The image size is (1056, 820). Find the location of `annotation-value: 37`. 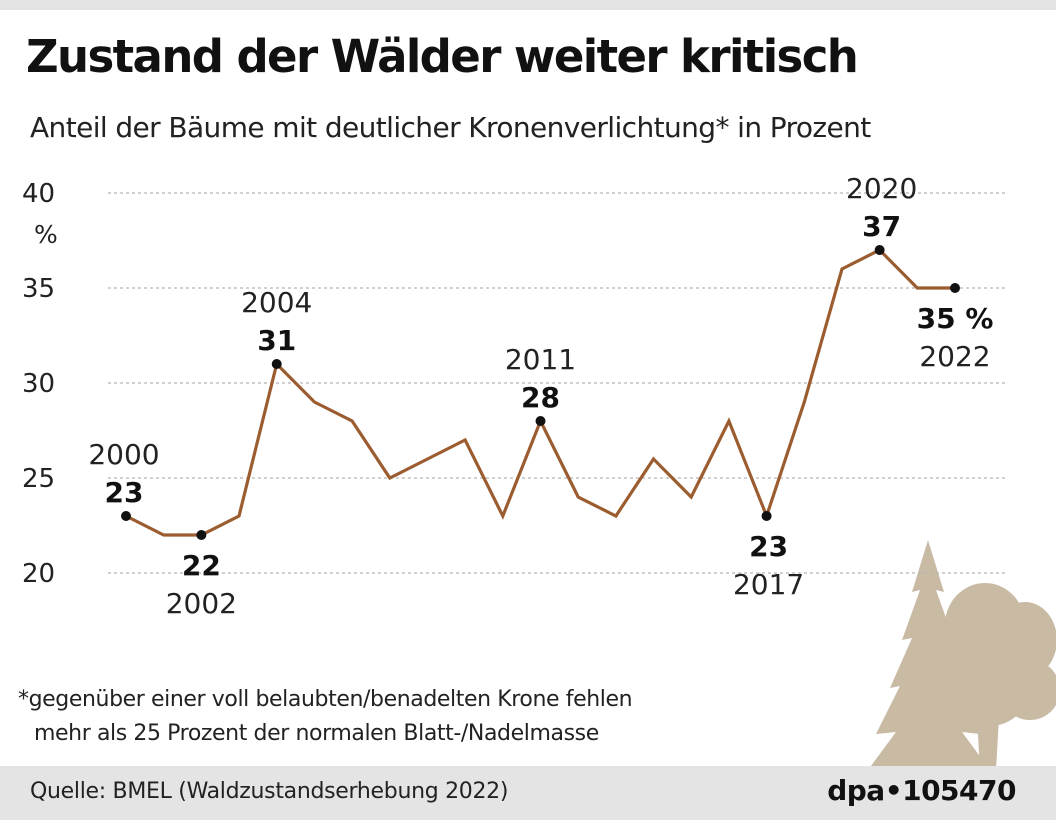

annotation-value: 37 is located at coordinates (881, 226).